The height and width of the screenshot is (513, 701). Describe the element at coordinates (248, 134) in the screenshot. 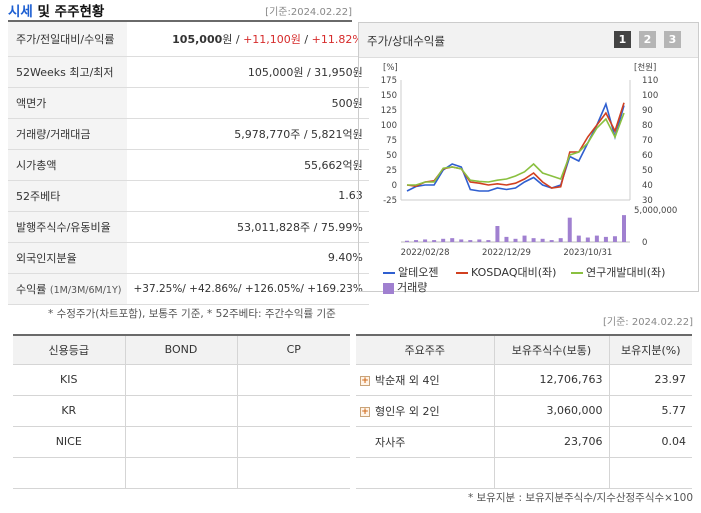

I see `quote-value: 5,978,770주 / 5,821억원` at that location.